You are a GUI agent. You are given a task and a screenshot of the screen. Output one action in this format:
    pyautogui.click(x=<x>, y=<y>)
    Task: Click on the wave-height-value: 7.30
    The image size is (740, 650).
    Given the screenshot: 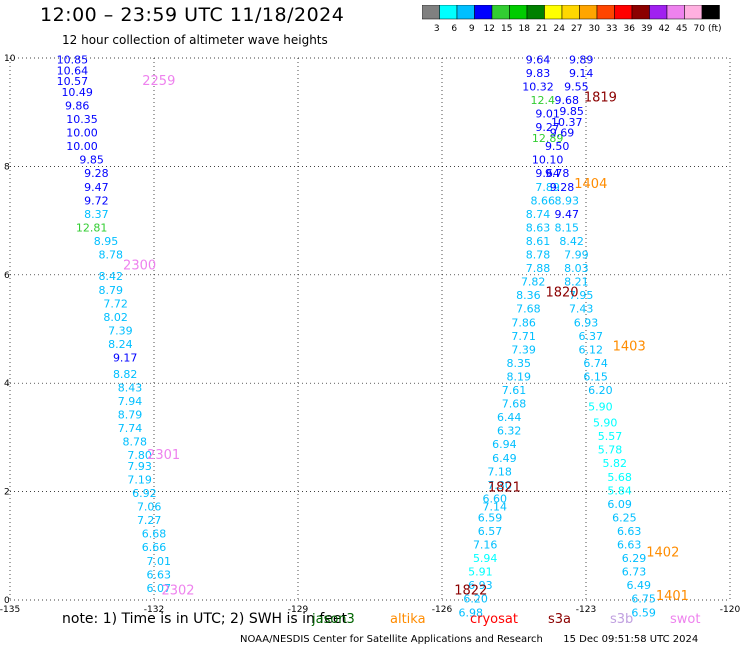 What is the action you would take?
    pyautogui.click(x=499, y=485)
    